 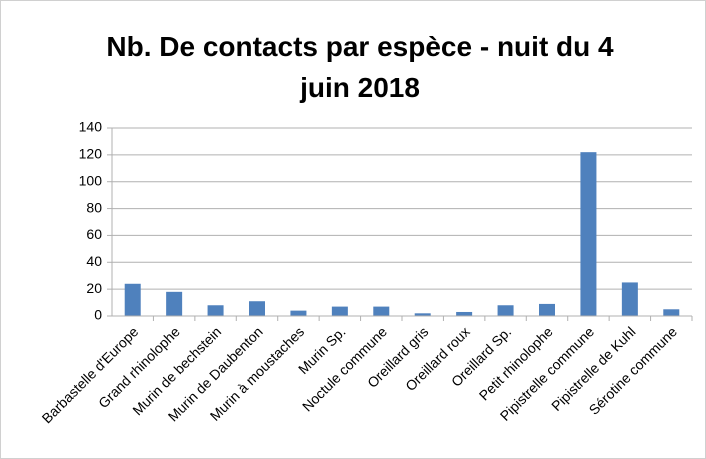 I want to click on y-tick-label: 20, so click(x=94, y=288).